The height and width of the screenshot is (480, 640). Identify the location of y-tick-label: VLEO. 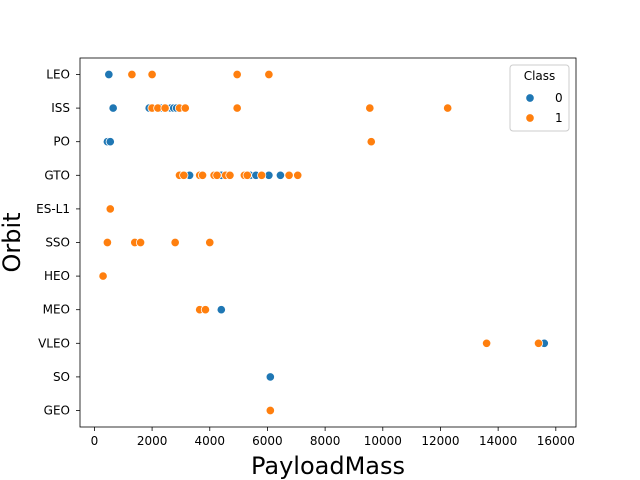
(54, 343).